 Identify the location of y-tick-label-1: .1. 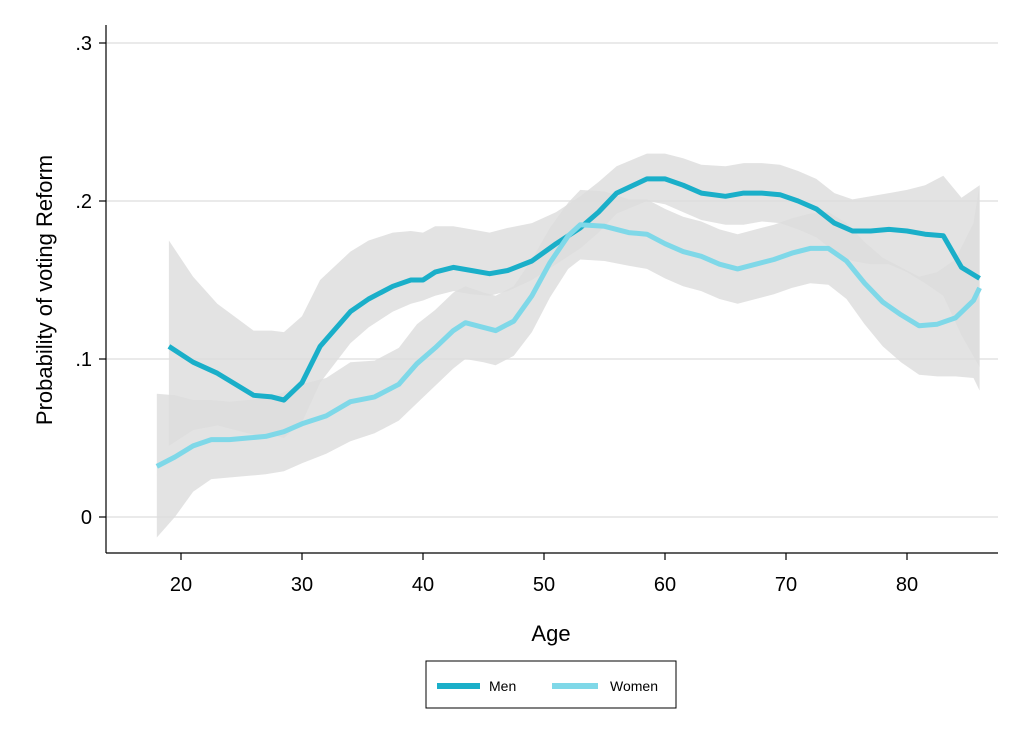
(83, 360).